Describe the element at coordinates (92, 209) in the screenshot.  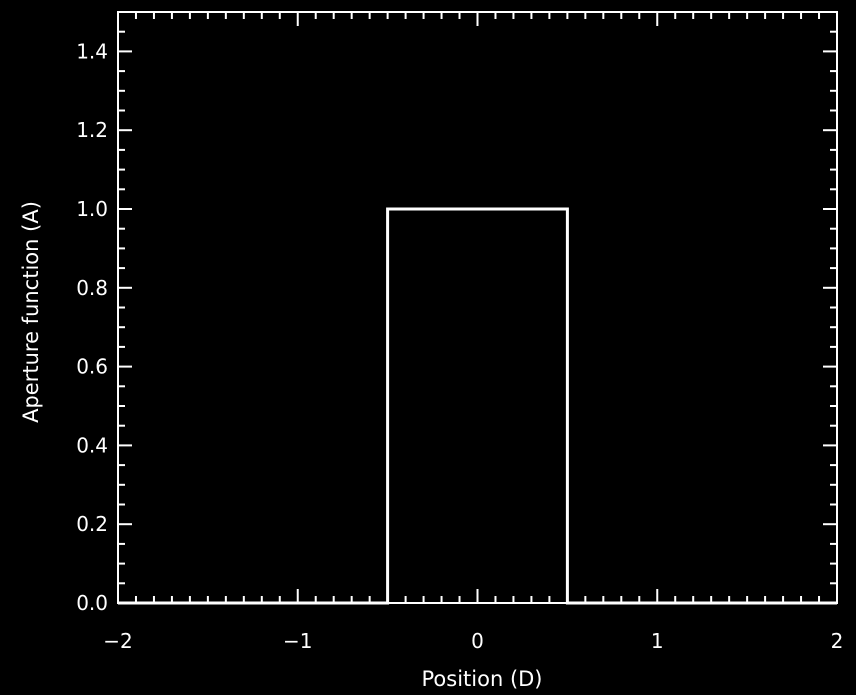
I see `y-tick-label: 1.0` at that location.